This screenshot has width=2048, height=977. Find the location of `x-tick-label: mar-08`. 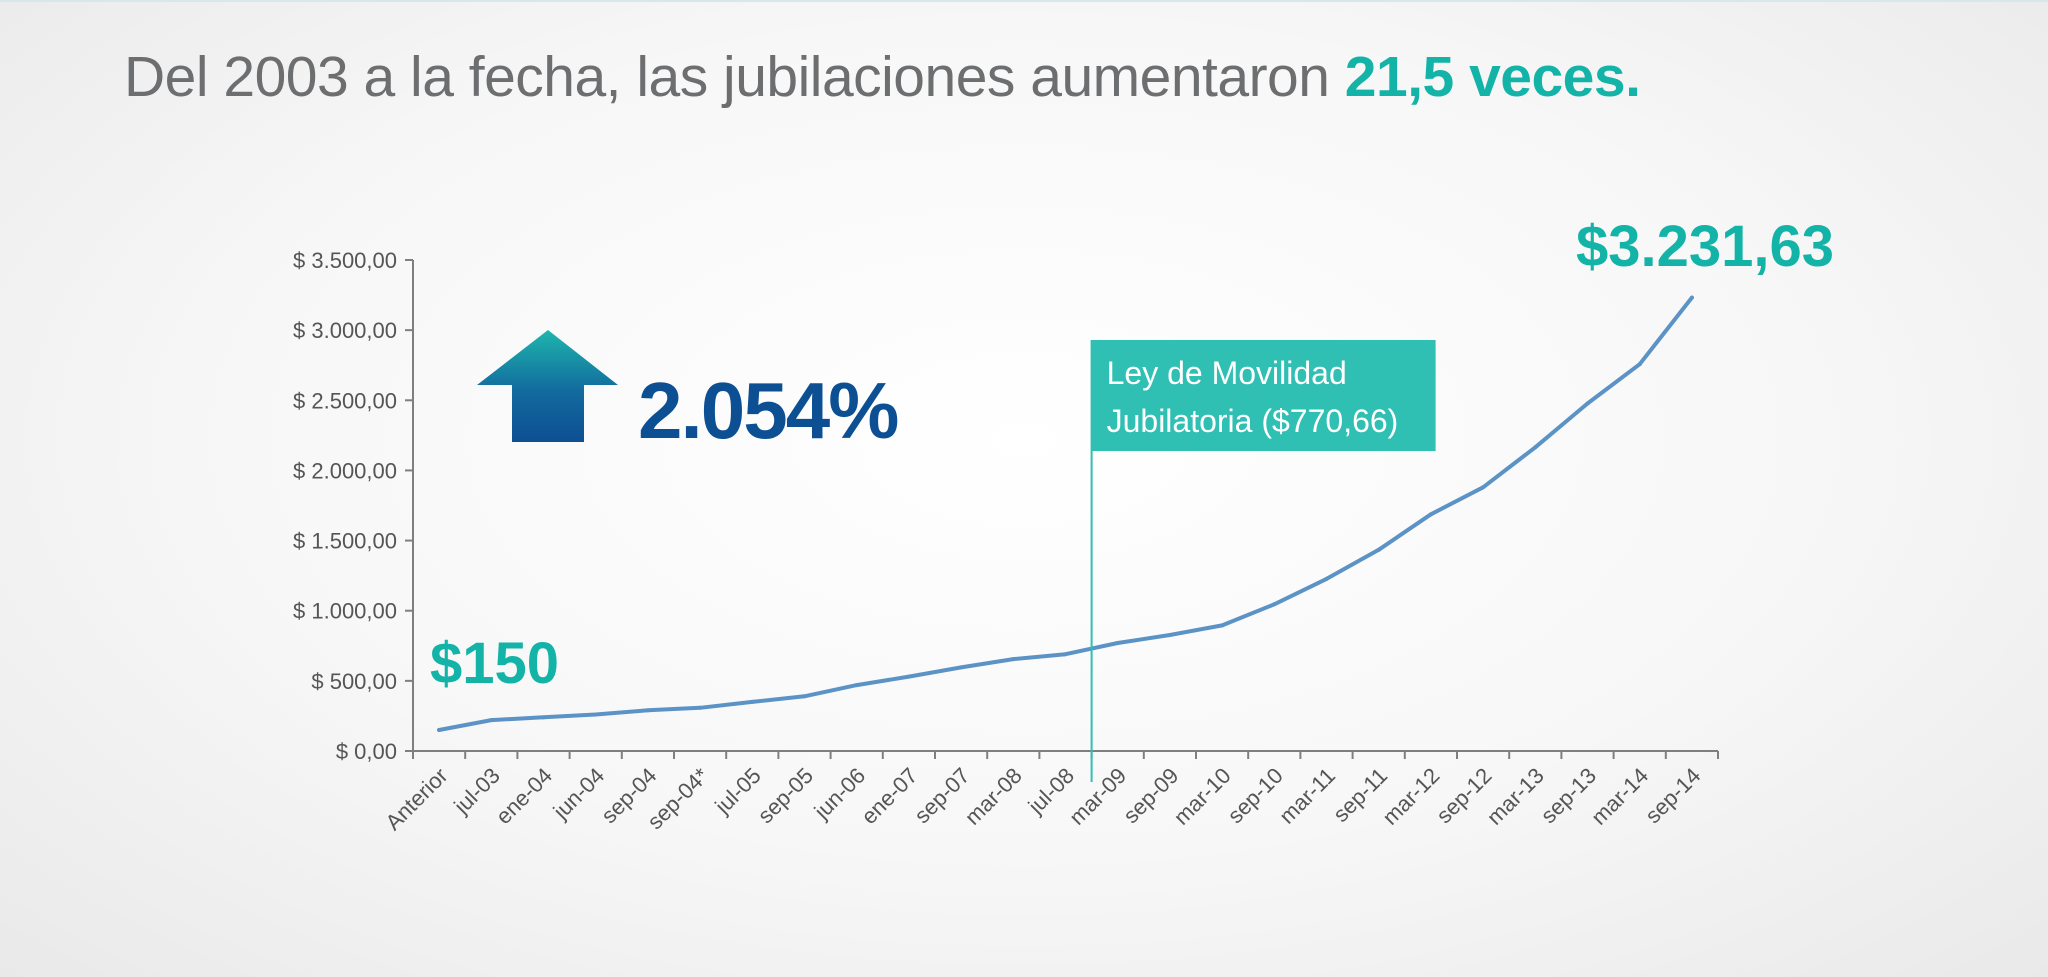

x-tick-label: mar-08 is located at coordinates (993, 796).